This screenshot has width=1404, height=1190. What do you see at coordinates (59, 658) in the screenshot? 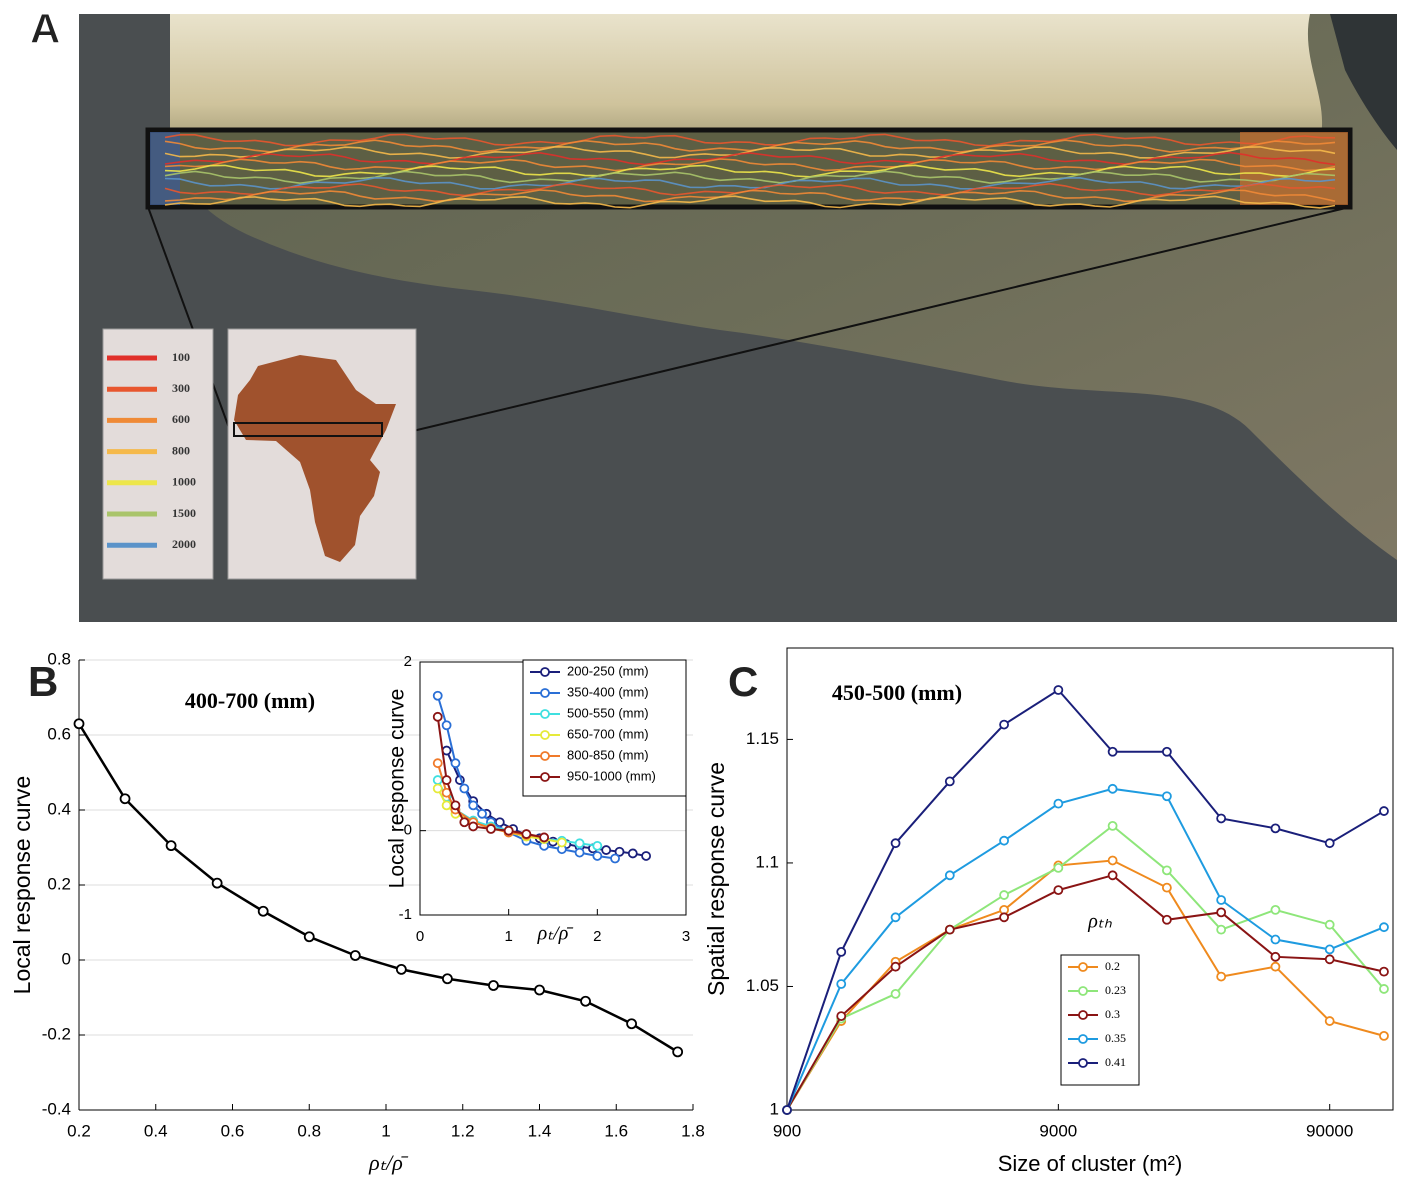
I see `y-tick-label: 0.8` at bounding box center [59, 658].